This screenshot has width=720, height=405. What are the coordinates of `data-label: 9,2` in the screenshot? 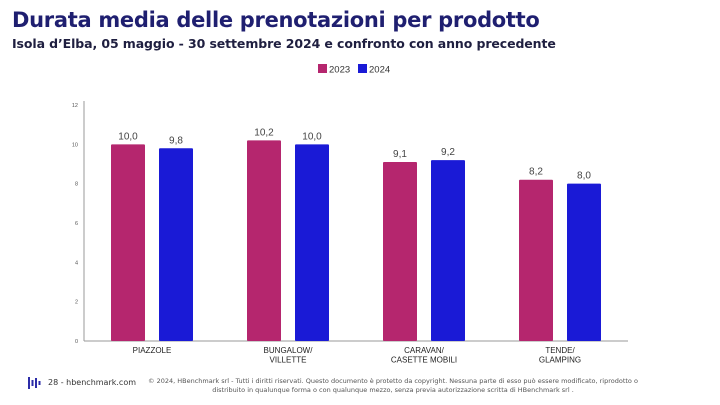 It's located at (448, 152).